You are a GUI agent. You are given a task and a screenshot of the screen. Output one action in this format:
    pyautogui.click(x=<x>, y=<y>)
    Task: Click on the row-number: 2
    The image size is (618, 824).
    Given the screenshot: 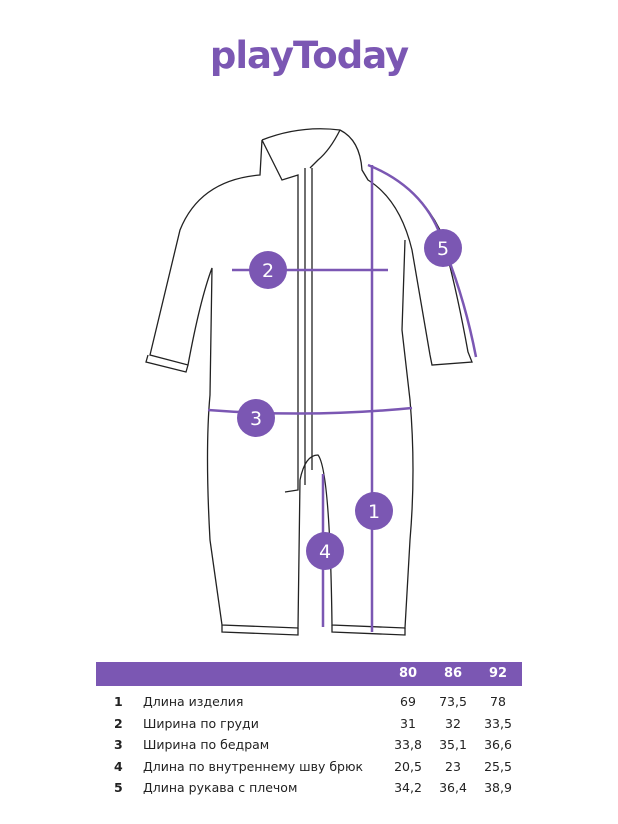 What is the action you would take?
    pyautogui.click(x=118, y=723)
    